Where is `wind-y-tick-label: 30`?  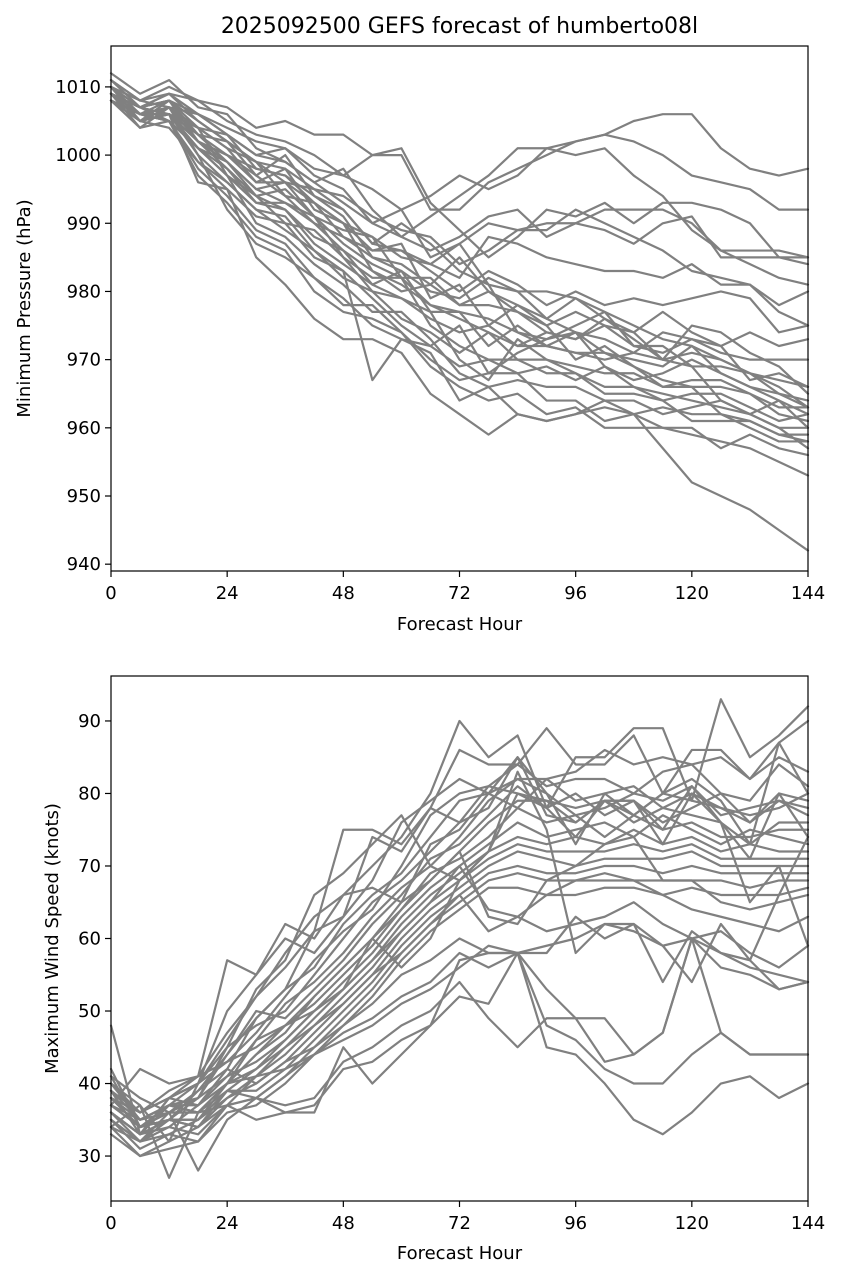
wind-y-tick-label: 30 is located at coordinates (89, 1156).